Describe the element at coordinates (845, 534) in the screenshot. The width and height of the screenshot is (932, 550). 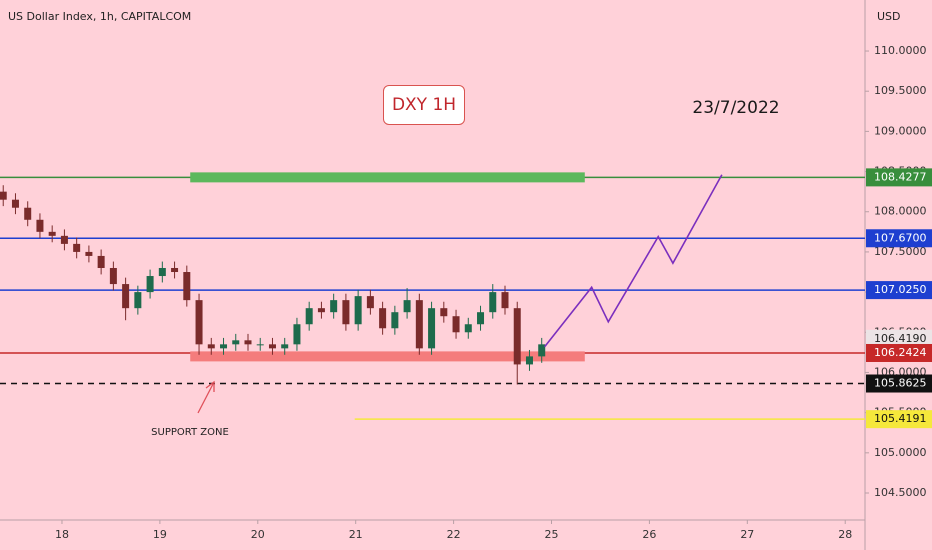
I see `x-tick-label: 28` at that location.